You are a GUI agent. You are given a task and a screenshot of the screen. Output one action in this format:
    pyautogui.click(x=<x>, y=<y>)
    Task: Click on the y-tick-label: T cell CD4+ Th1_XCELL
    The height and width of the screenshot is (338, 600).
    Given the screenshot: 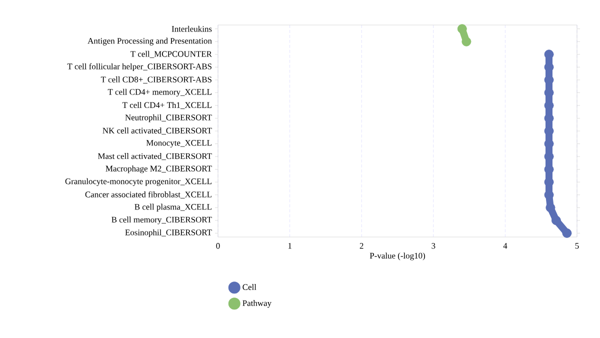 What is the action you would take?
    pyautogui.click(x=167, y=105)
    